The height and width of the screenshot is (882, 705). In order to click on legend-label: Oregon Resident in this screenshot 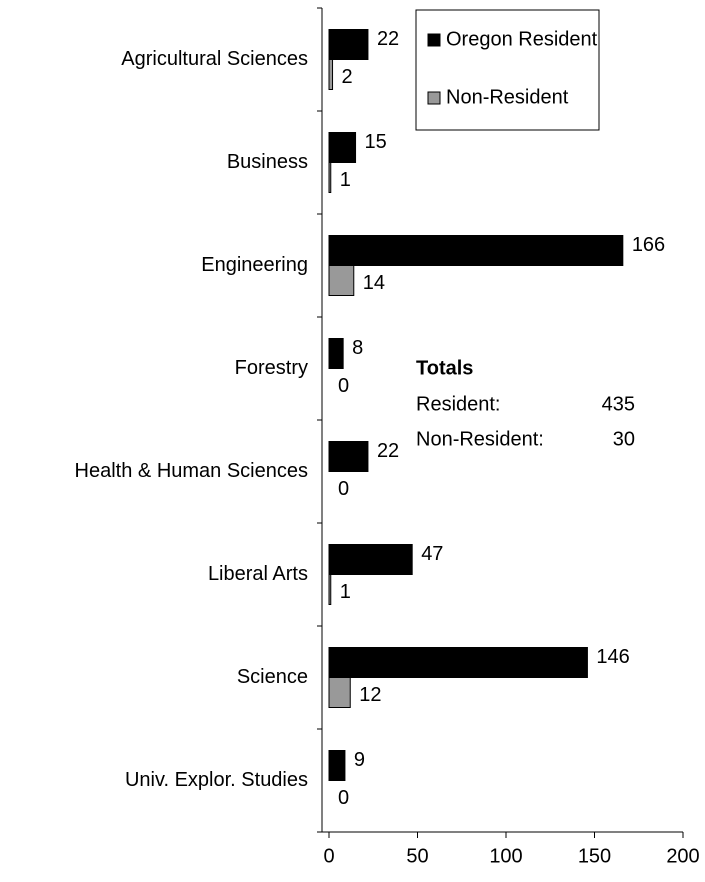, I will do `click(522, 39)`.